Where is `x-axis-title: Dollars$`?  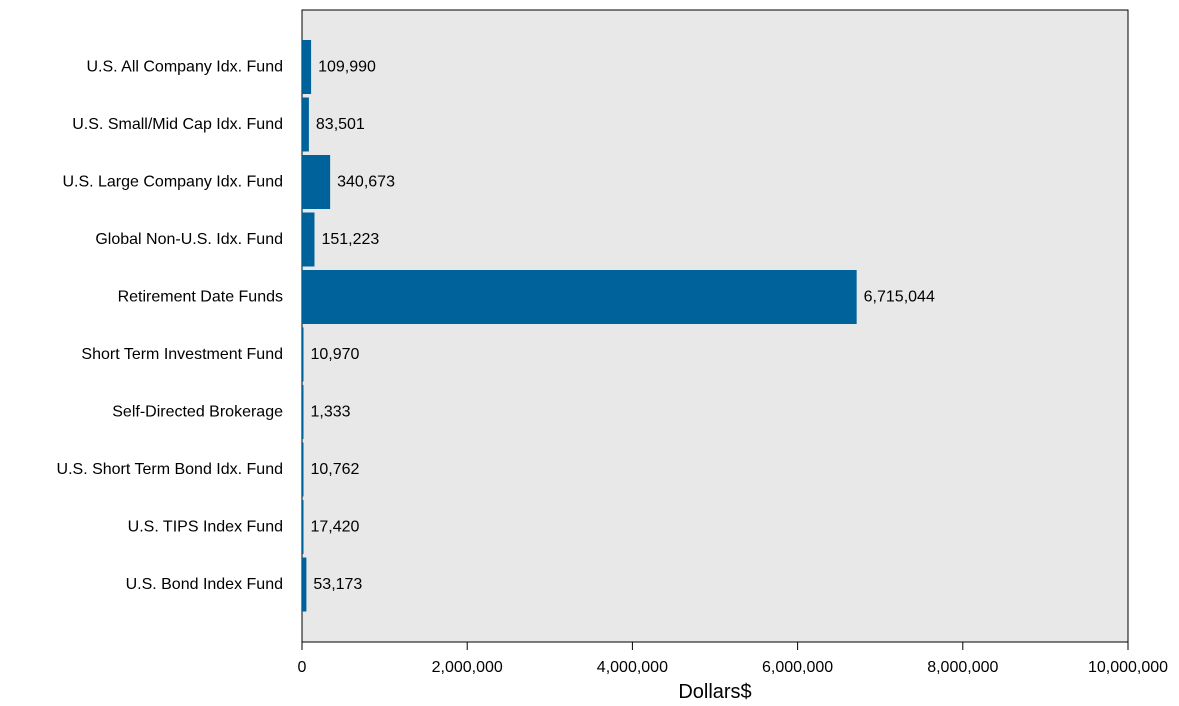
x-axis-title: Dollars$ is located at coordinates (714, 692).